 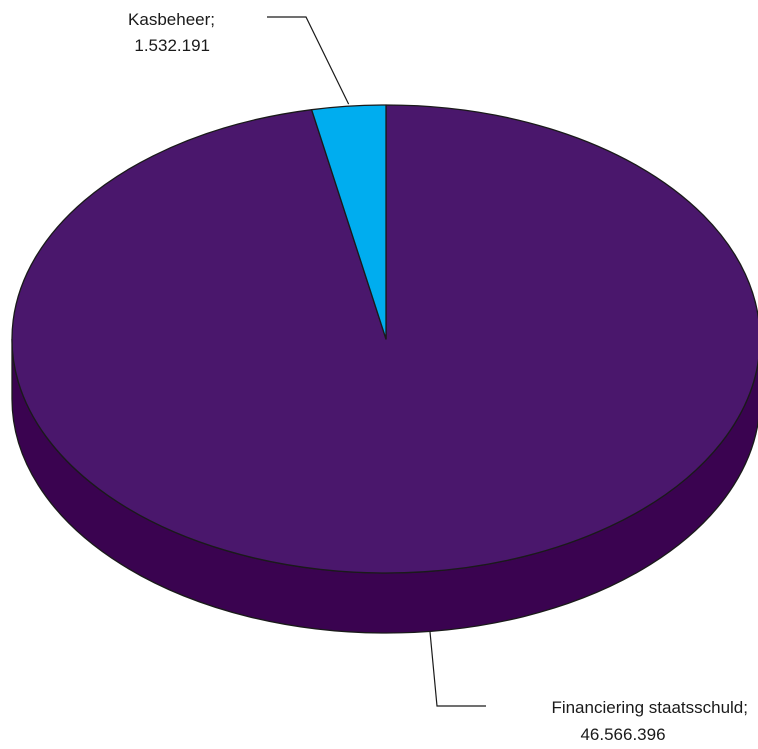 I want to click on leader-line-financiering, so click(x=457, y=669).